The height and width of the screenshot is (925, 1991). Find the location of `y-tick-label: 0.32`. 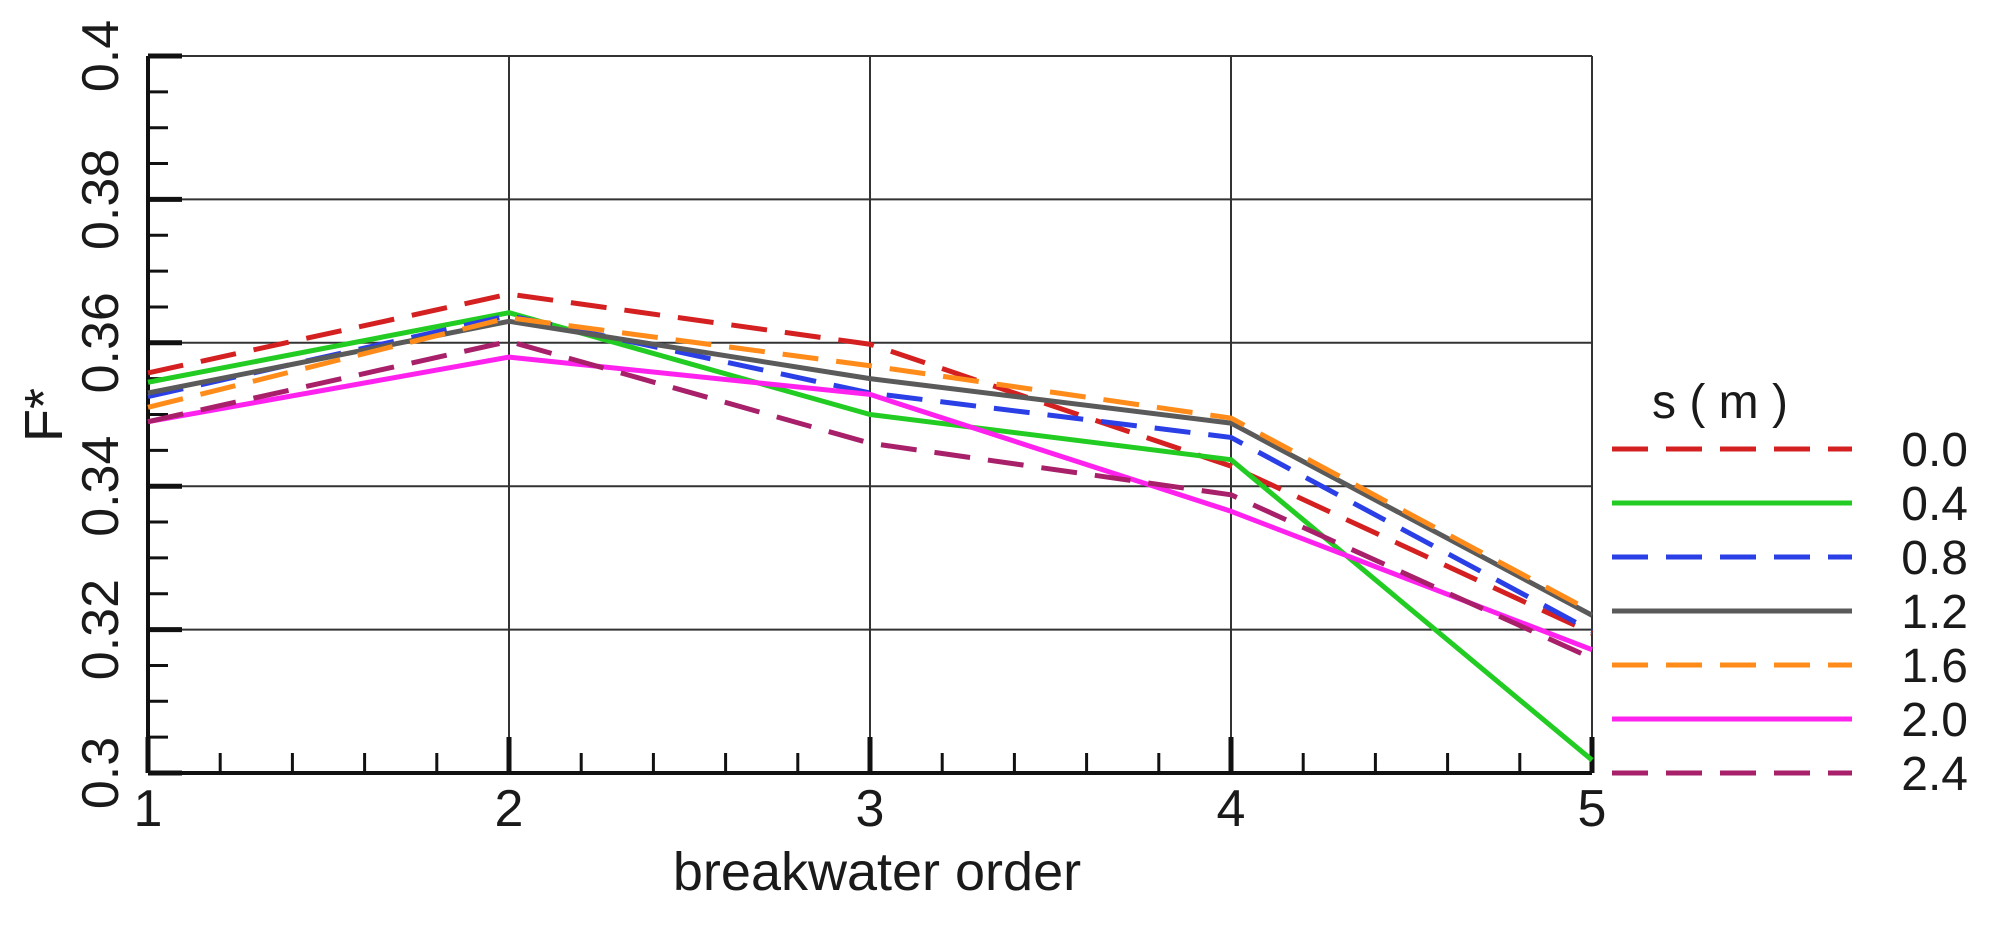

y-tick-label: 0.32 is located at coordinates (101, 629).